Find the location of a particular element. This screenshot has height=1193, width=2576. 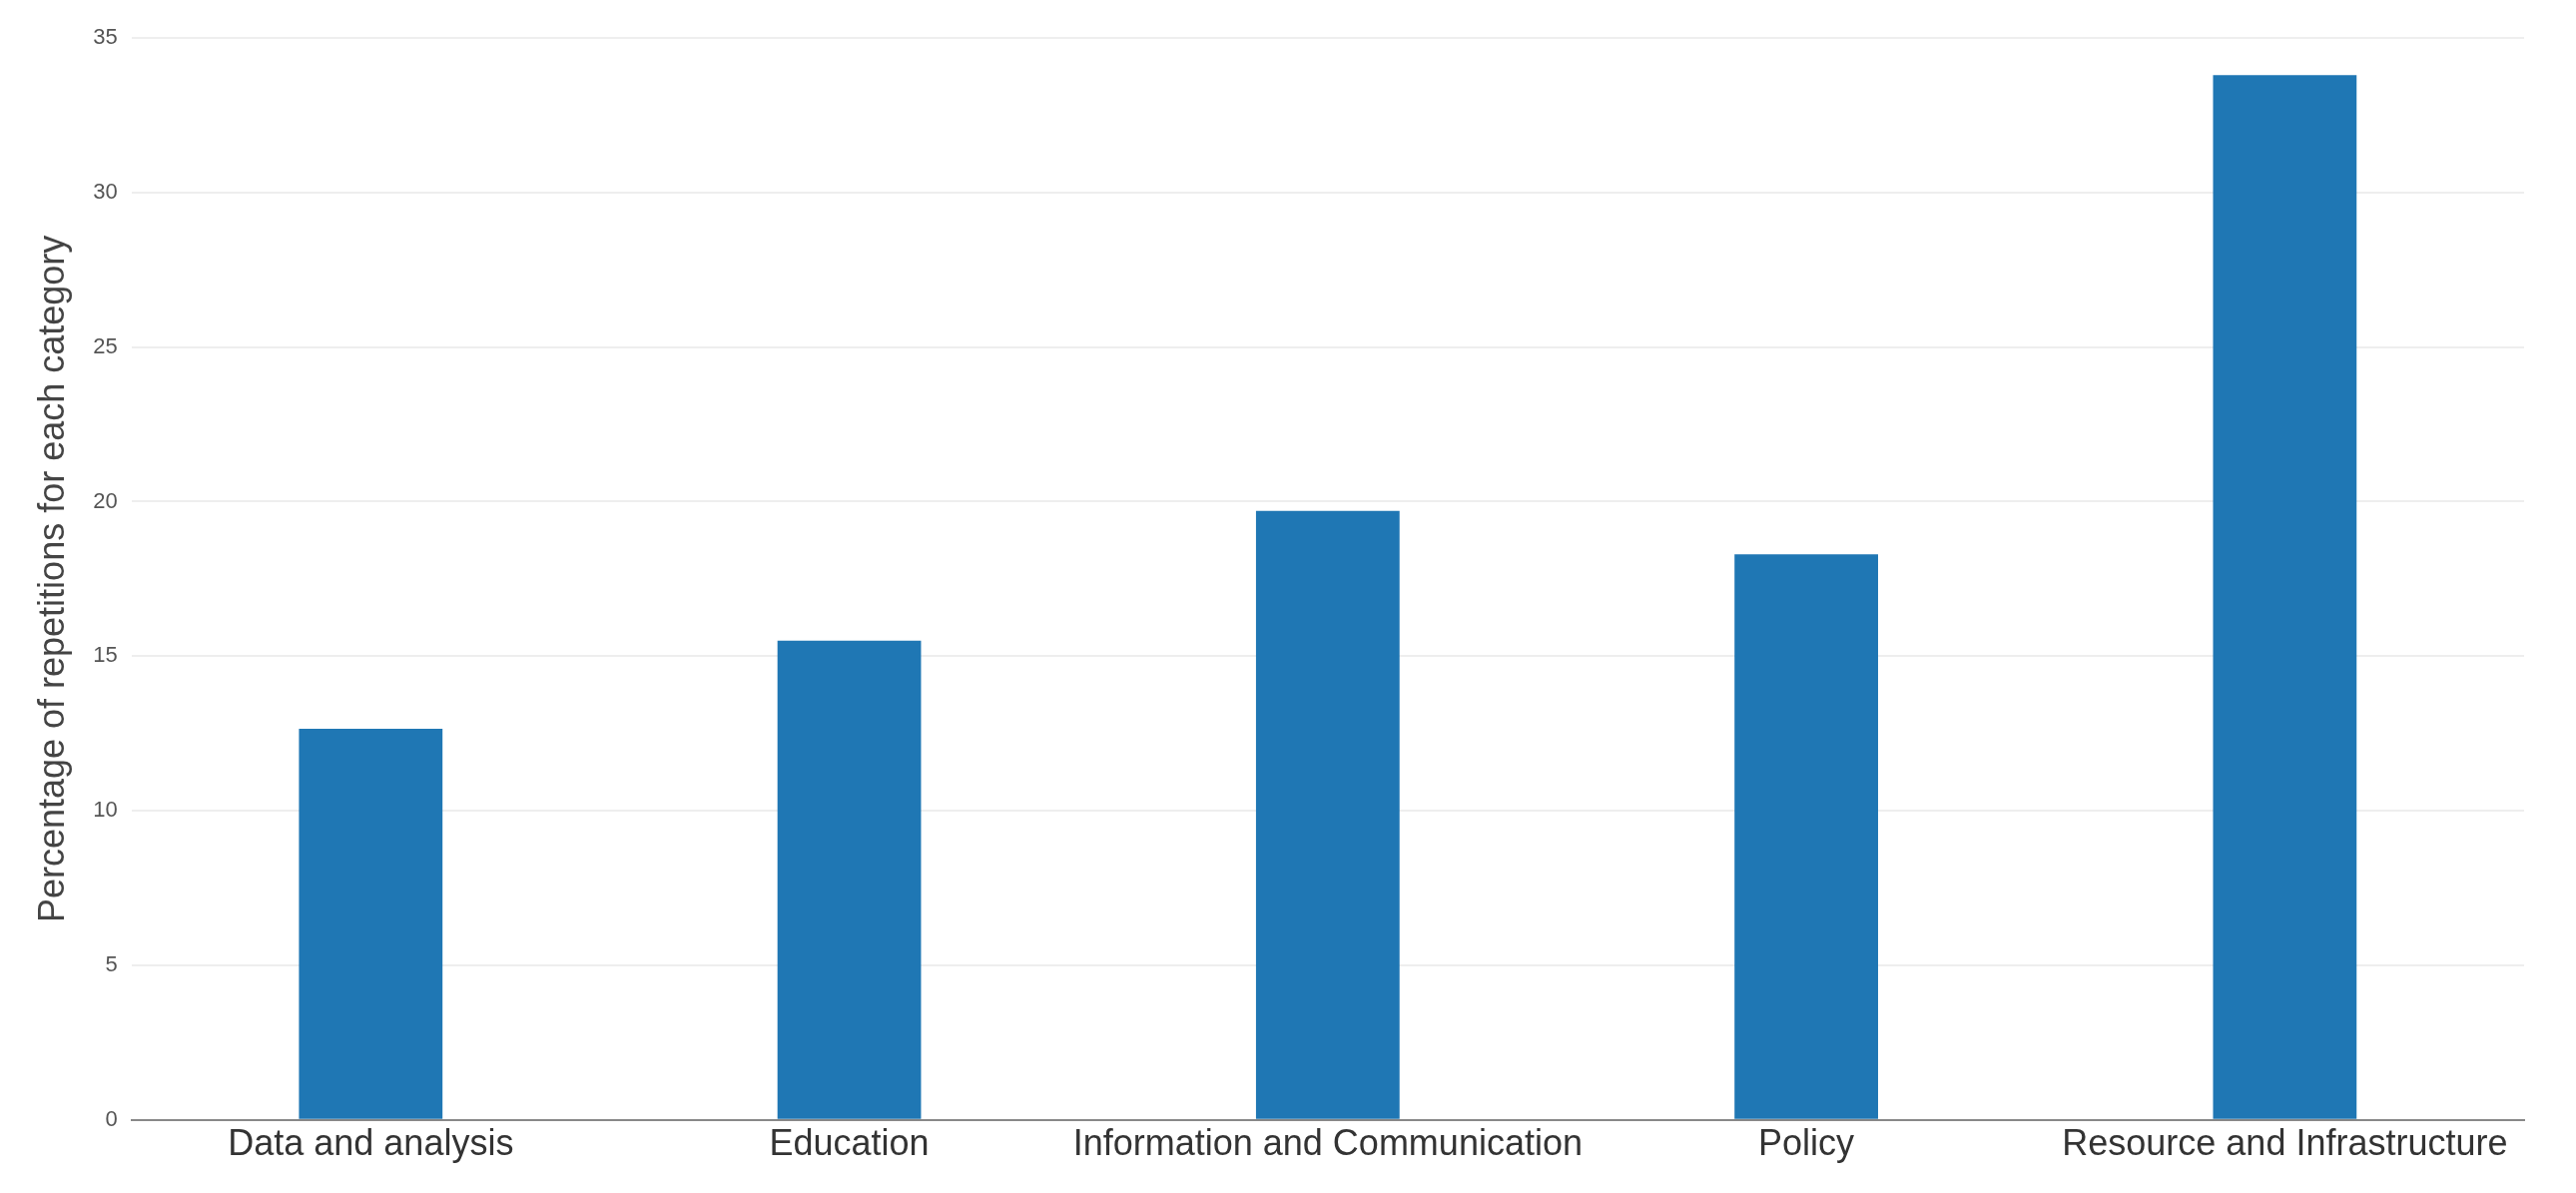

x-tick-label: Policy is located at coordinates (1806, 1143).